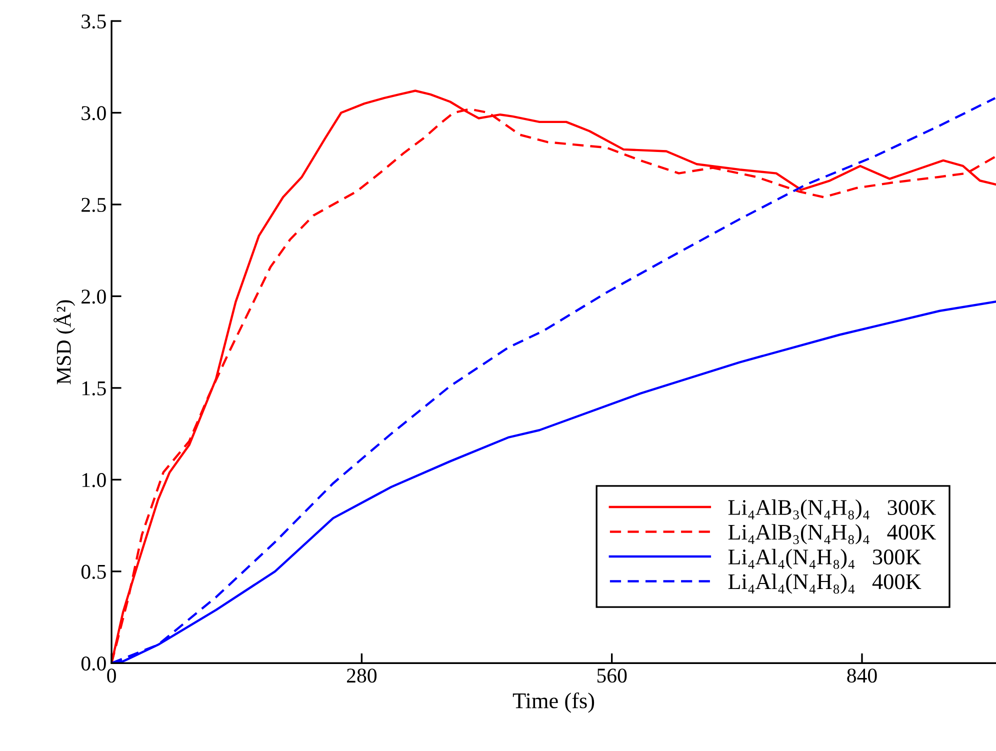 The height and width of the screenshot is (751, 996). What do you see at coordinates (862, 675) in the screenshot?
I see `x-tick-label: 840` at bounding box center [862, 675].